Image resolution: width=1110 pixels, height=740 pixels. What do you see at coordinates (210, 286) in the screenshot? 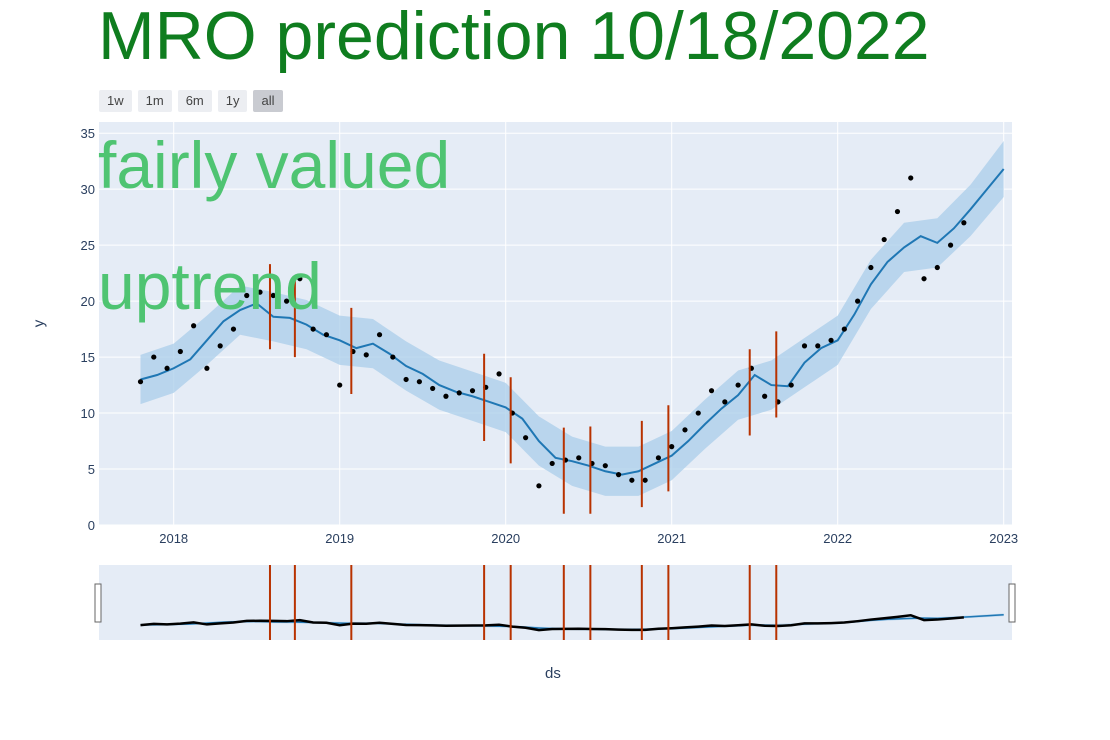
I see `annotation-trend: uptrend` at bounding box center [210, 286].